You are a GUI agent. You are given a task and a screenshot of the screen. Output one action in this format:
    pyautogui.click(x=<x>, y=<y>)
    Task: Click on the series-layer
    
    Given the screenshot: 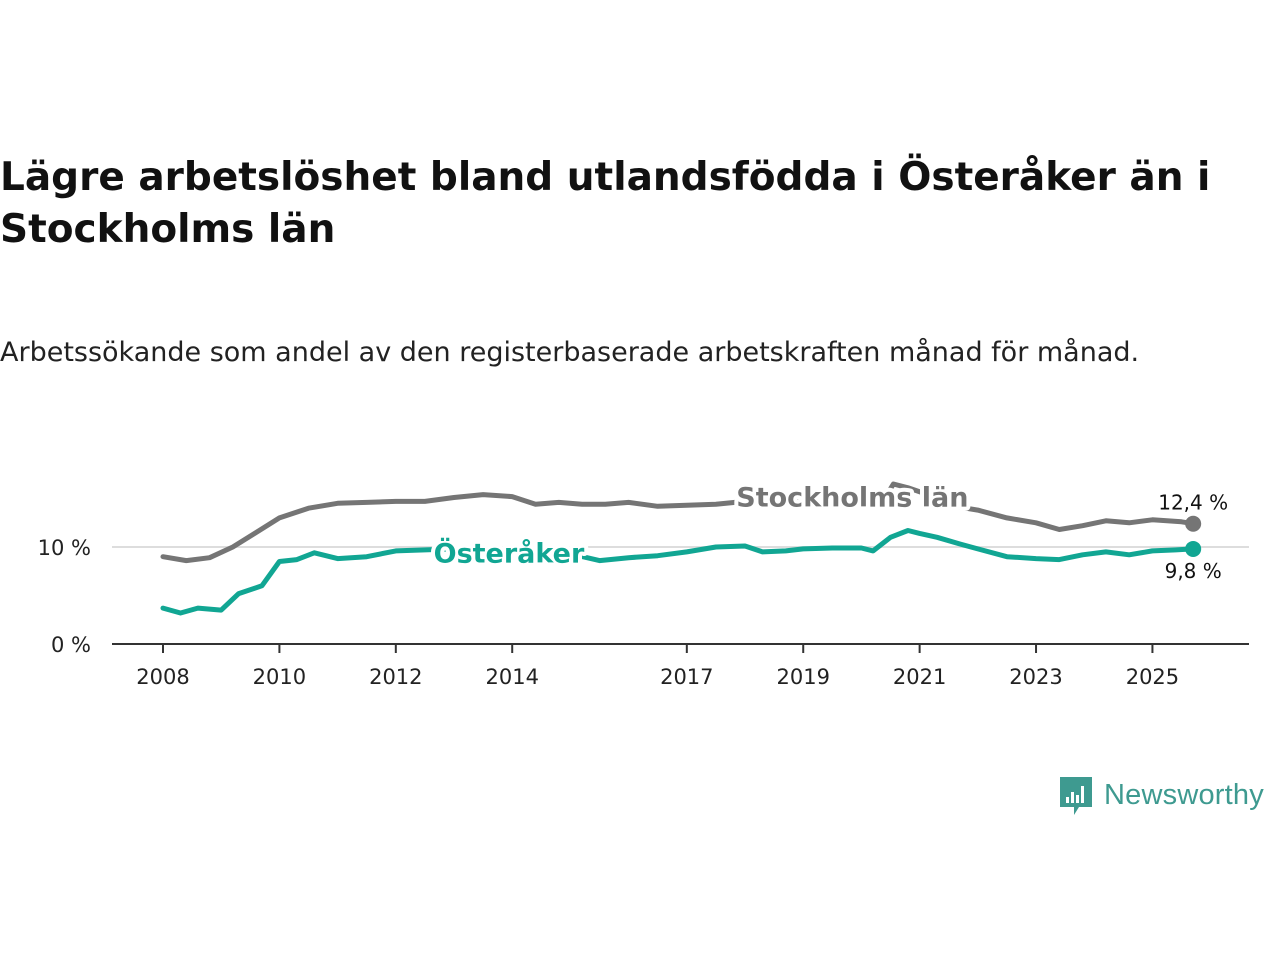 What is the action you would take?
    pyautogui.click(x=681, y=548)
    